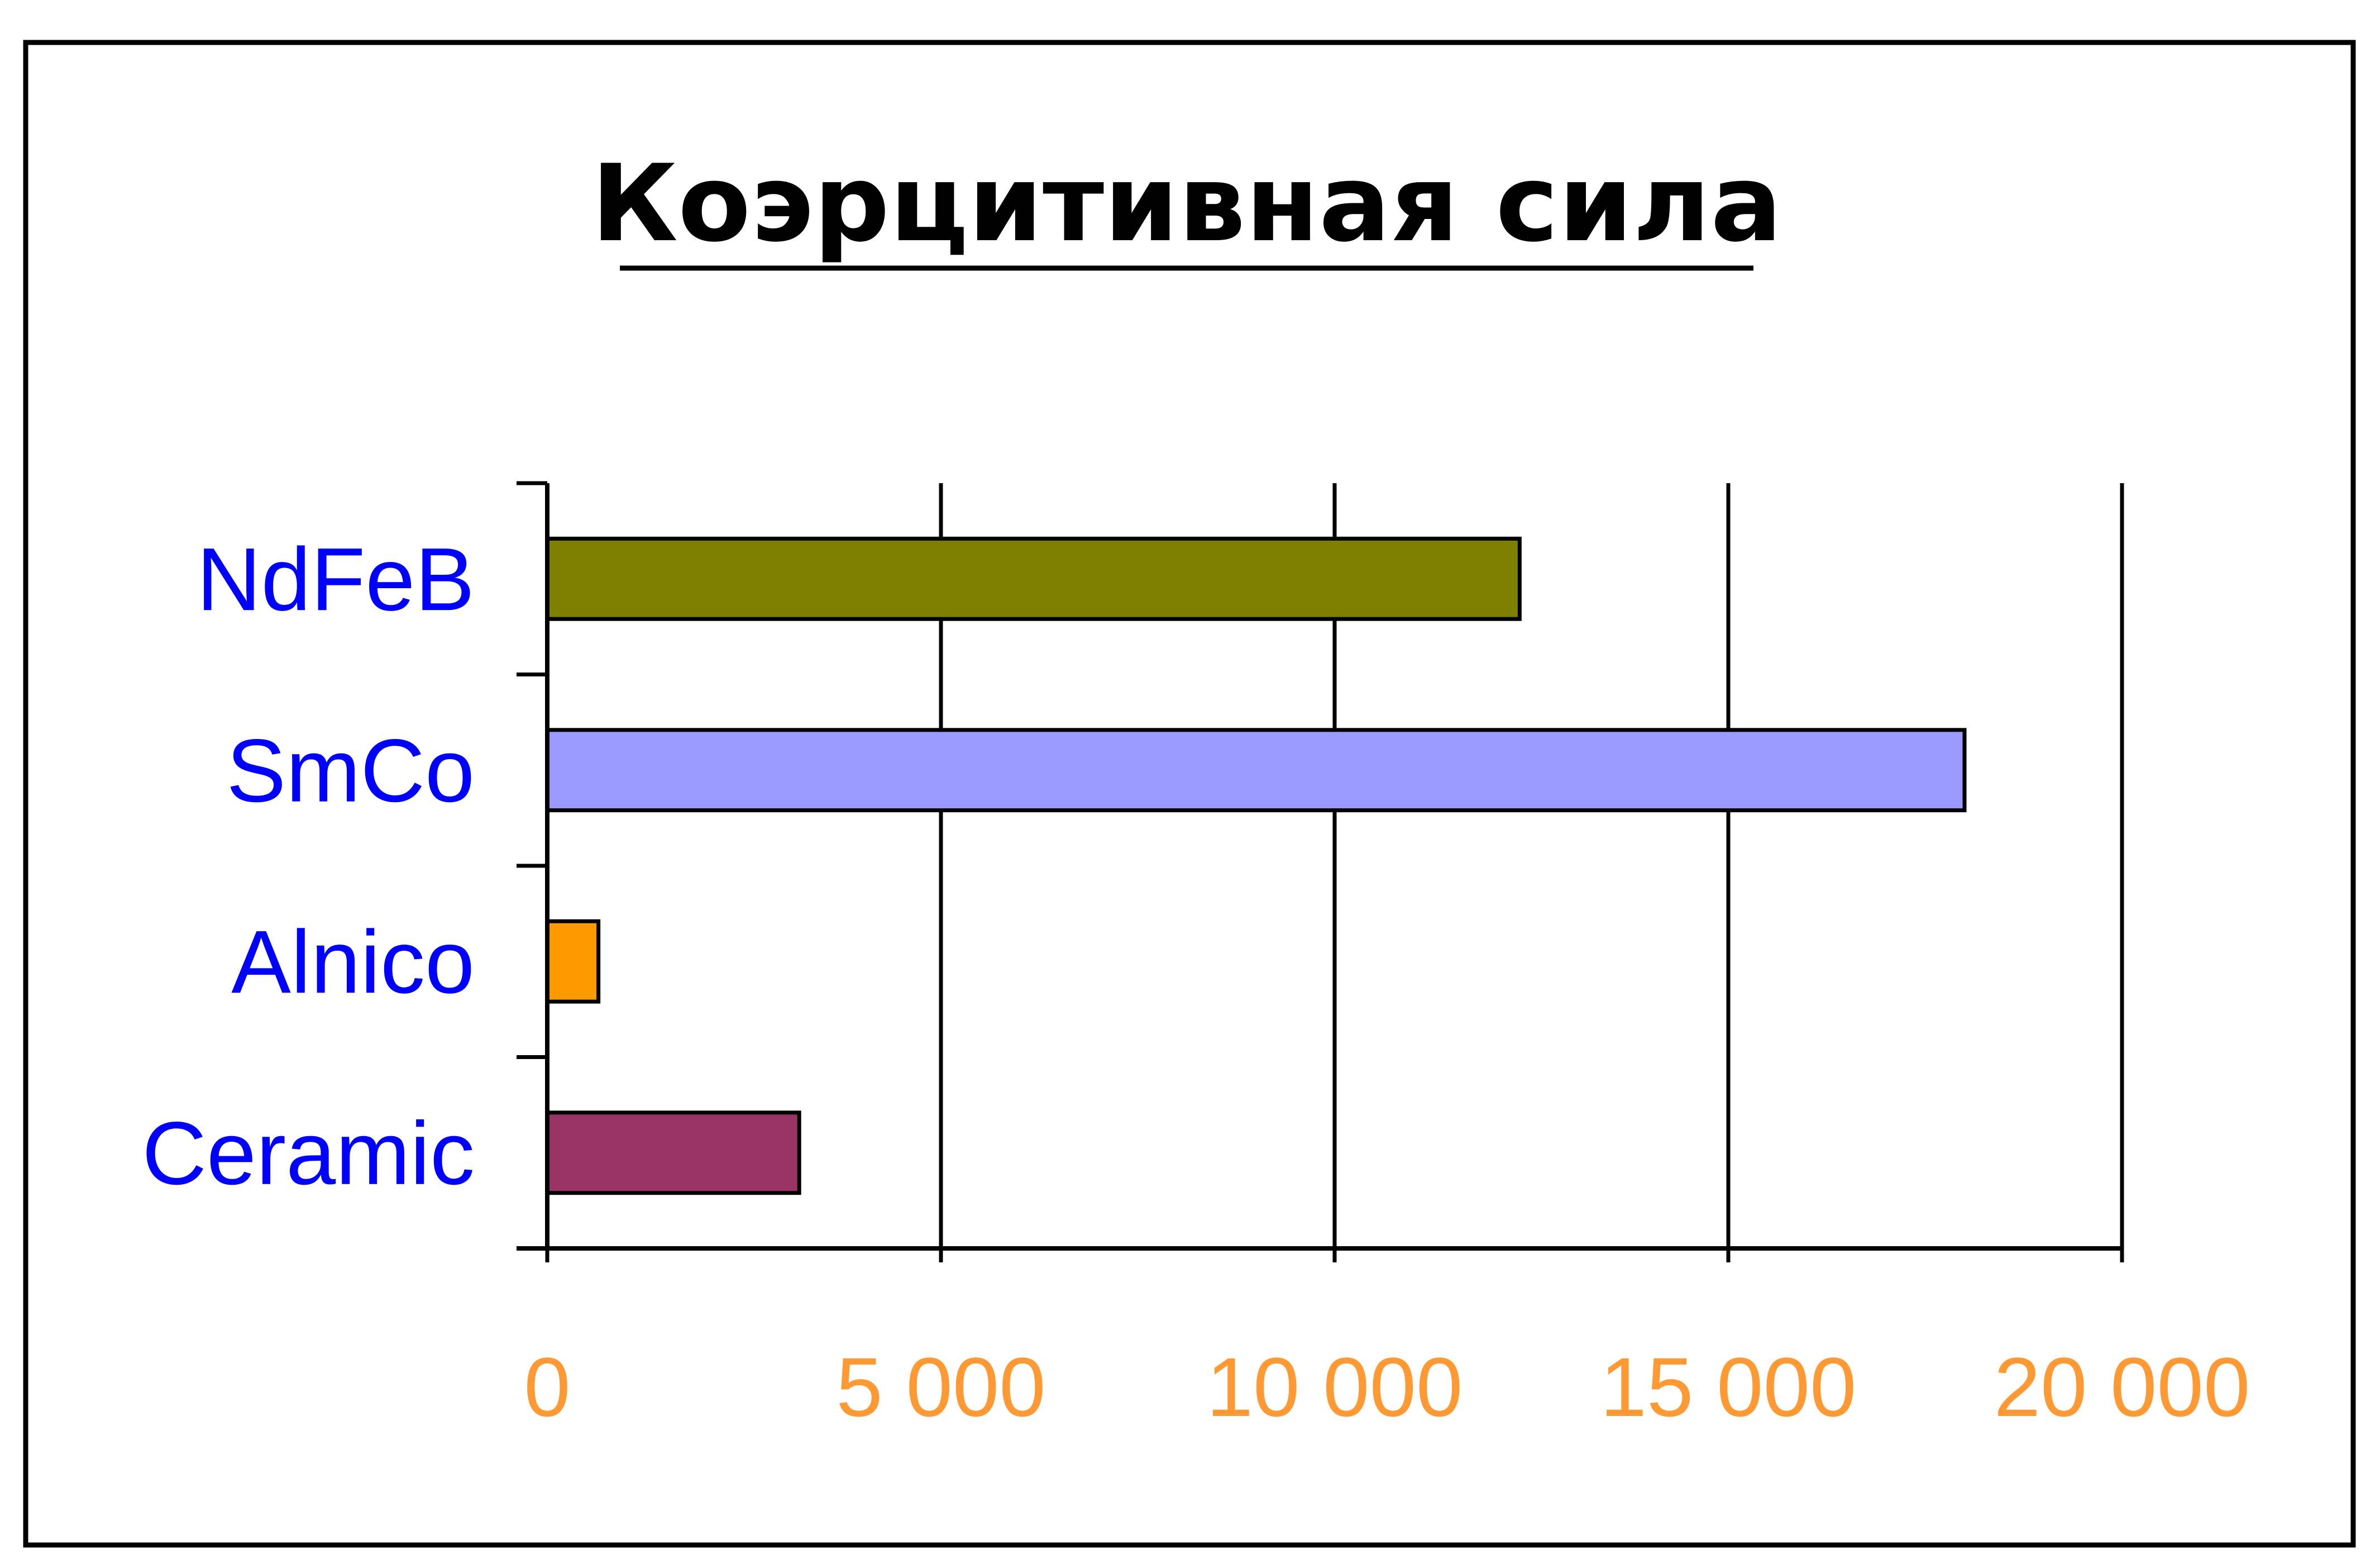 Image resolution: width=2380 pixels, height=1564 pixels. What do you see at coordinates (1729, 1387) in the screenshot?
I see `x-tick-label: 15 000` at bounding box center [1729, 1387].